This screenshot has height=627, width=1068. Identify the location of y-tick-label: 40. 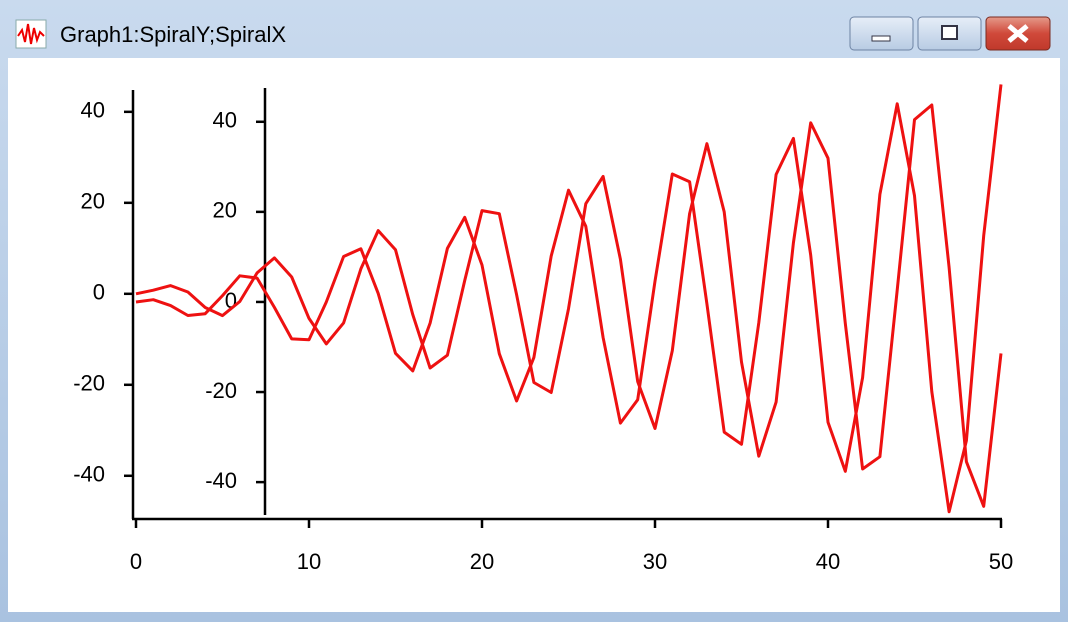
(93, 110).